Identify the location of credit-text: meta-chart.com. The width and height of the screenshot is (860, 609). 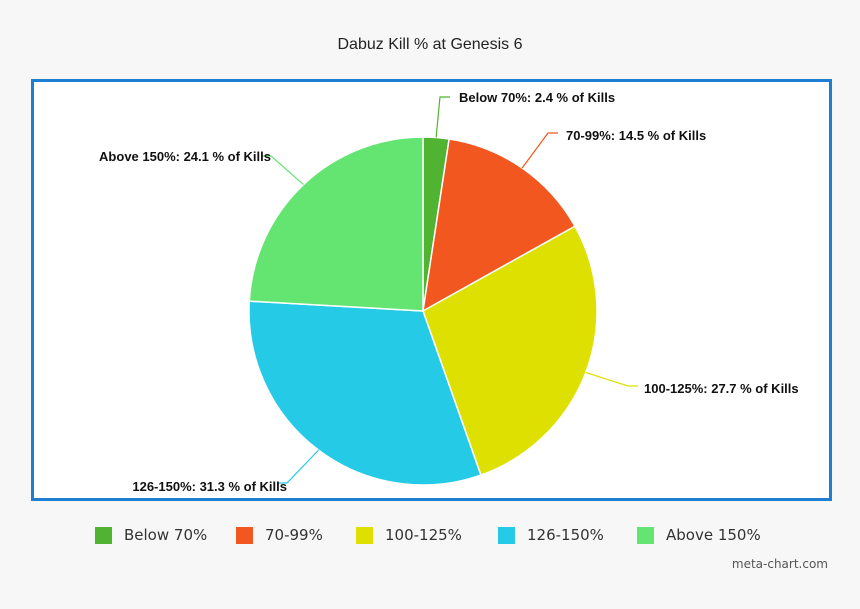
(779, 564).